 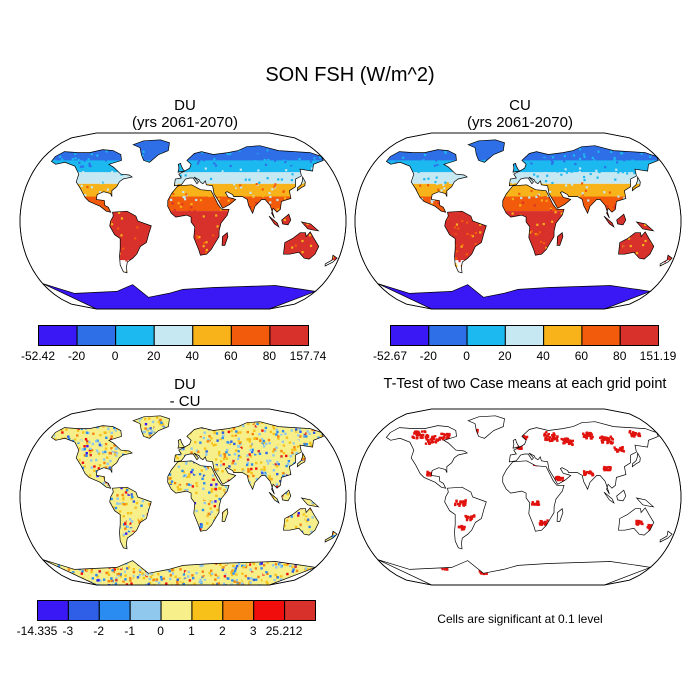 I want to click on map-border, so click(x=518, y=221).